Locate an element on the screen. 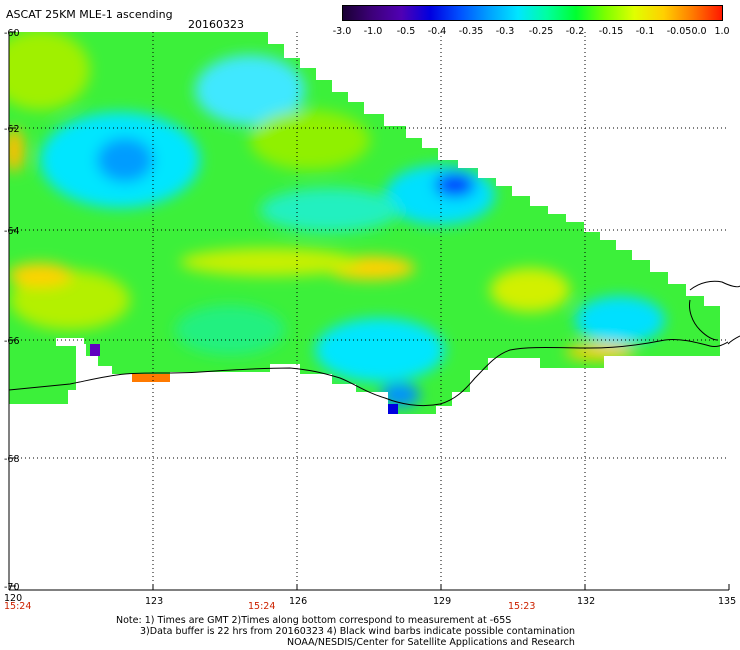 This screenshot has height=650, width=740. colorbar-label: -0.05 is located at coordinates (679, 31).